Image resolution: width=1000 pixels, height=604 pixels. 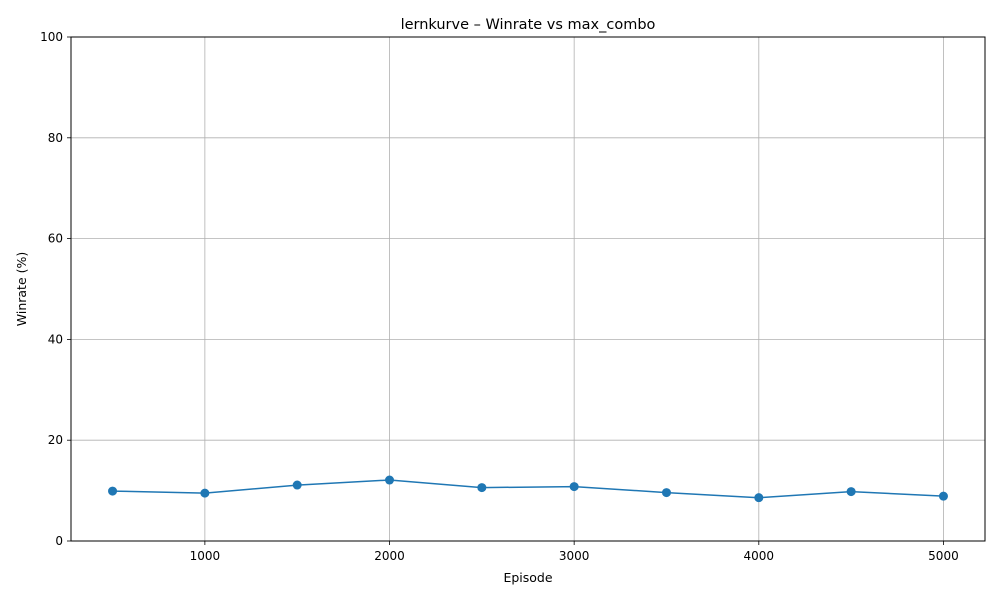 What do you see at coordinates (528, 25) in the screenshot?
I see `chart-title: lernkurve – Winrate vs max_combo` at bounding box center [528, 25].